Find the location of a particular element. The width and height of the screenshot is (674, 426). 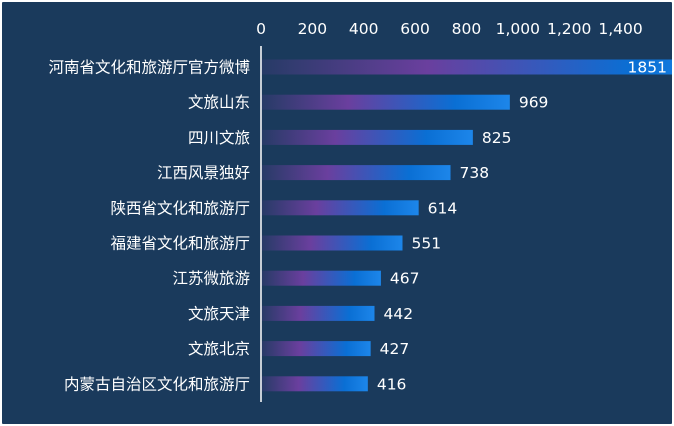

value-label: 442 is located at coordinates (399, 314).